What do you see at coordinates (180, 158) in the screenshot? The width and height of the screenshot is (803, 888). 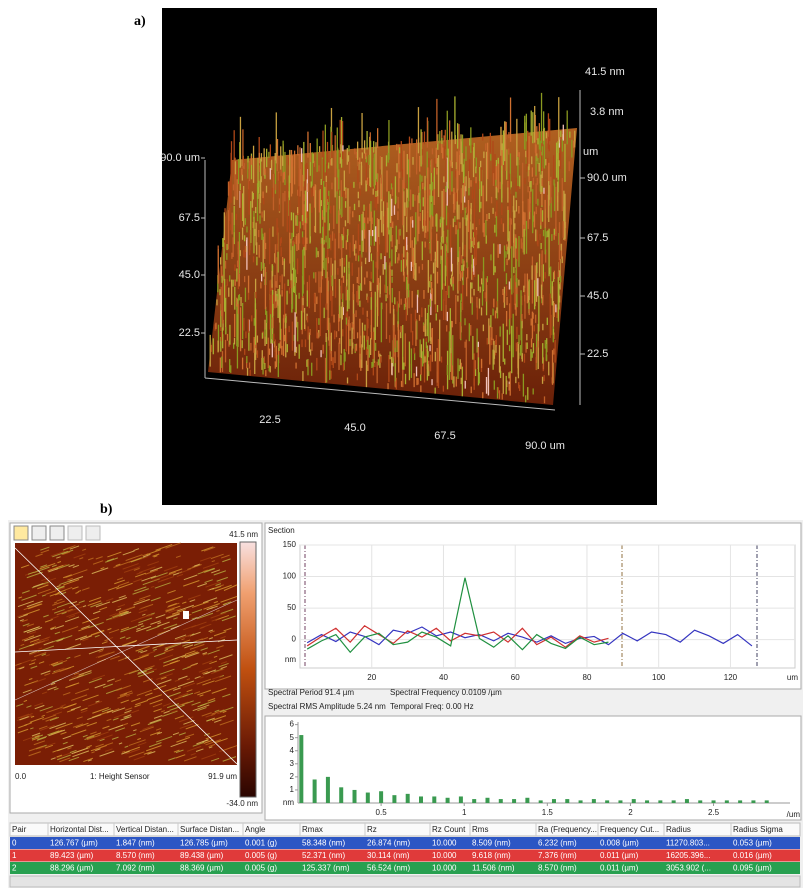 I see `left-axis-label: 90.0 um` at bounding box center [180, 158].